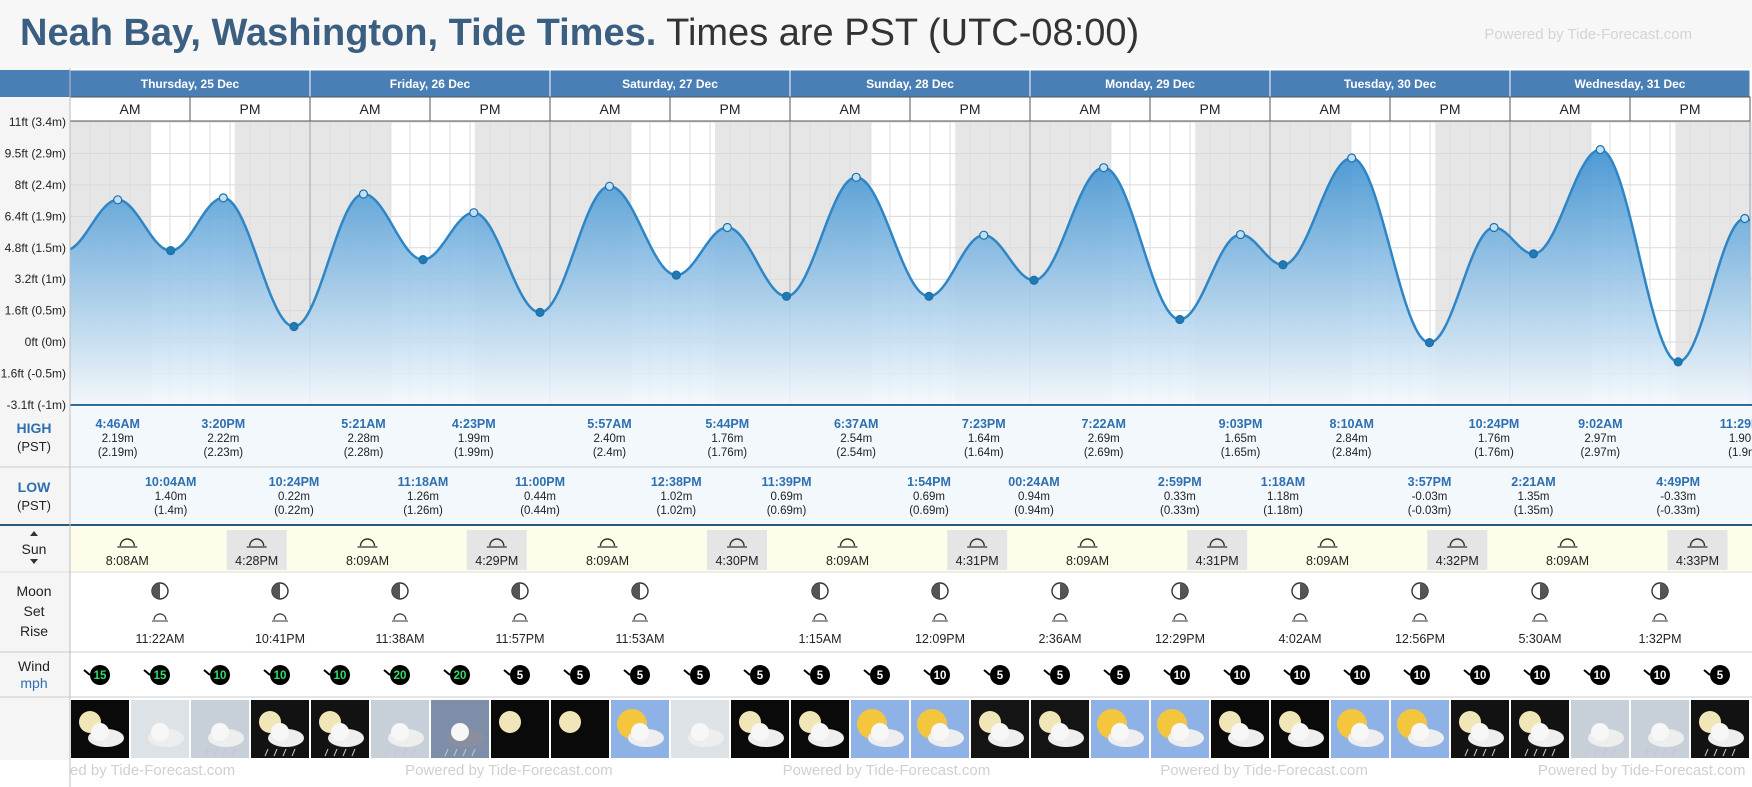  Describe the element at coordinates (1390, 84) in the screenshot. I see `day-label: Tuesday, 30 Dec` at that location.